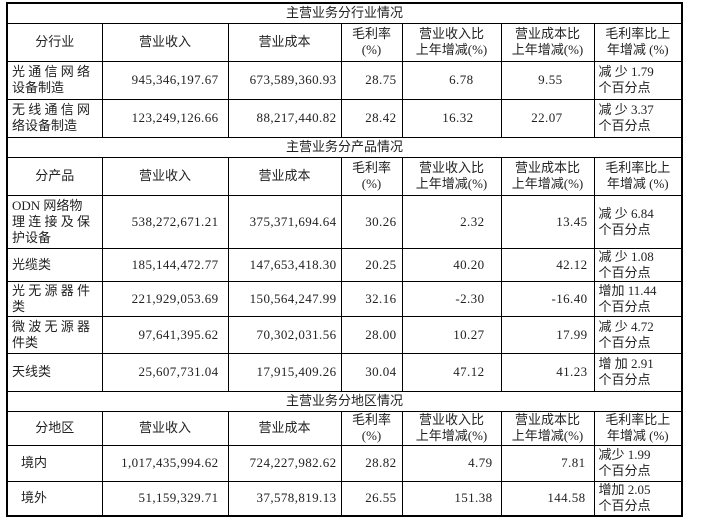 The height and width of the screenshot is (524, 705). I want to click on cell-cost: 724,227,982.62, so click(284, 463).